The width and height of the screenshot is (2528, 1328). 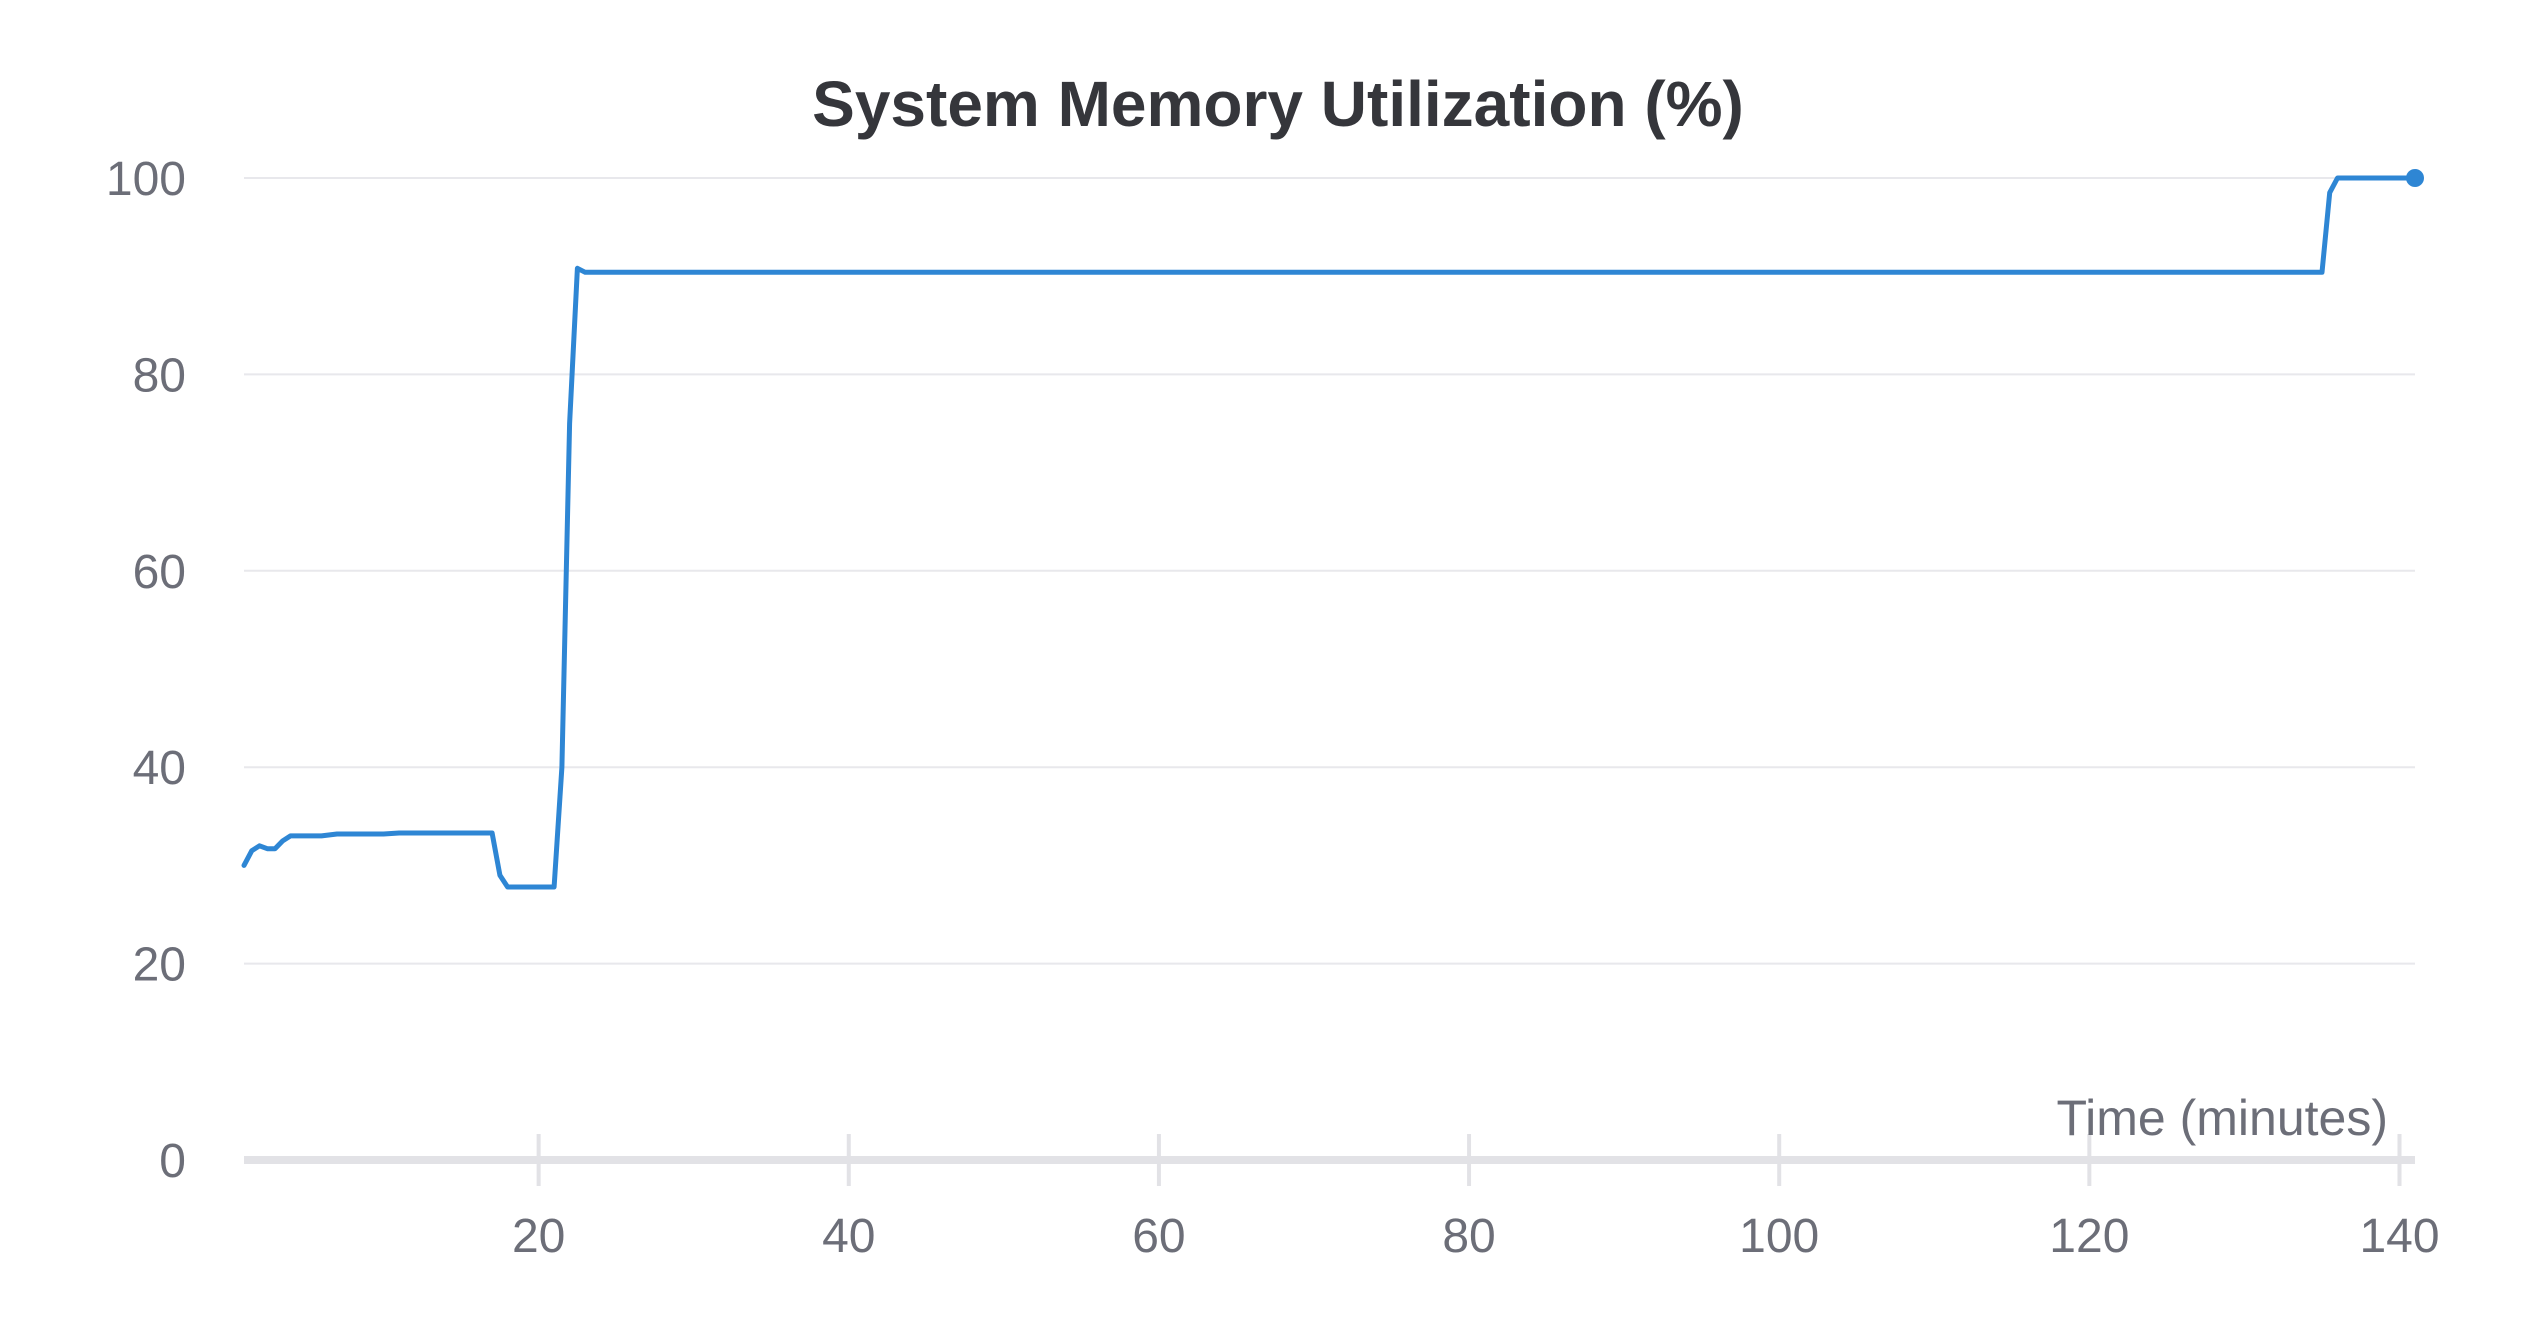 What do you see at coordinates (2089, 1236) in the screenshot?
I see `x-tick-label: 120` at bounding box center [2089, 1236].